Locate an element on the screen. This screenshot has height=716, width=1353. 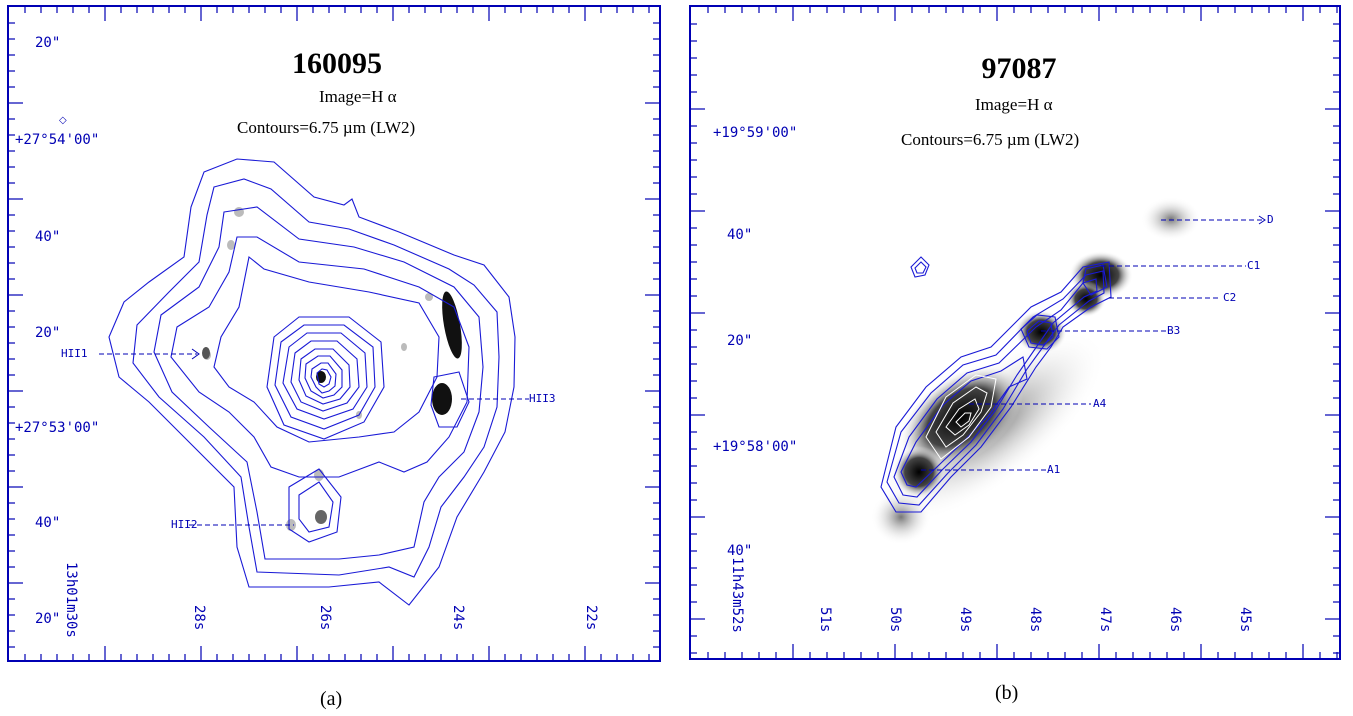
panel-a-title: 160095 is located at coordinates (337, 63).